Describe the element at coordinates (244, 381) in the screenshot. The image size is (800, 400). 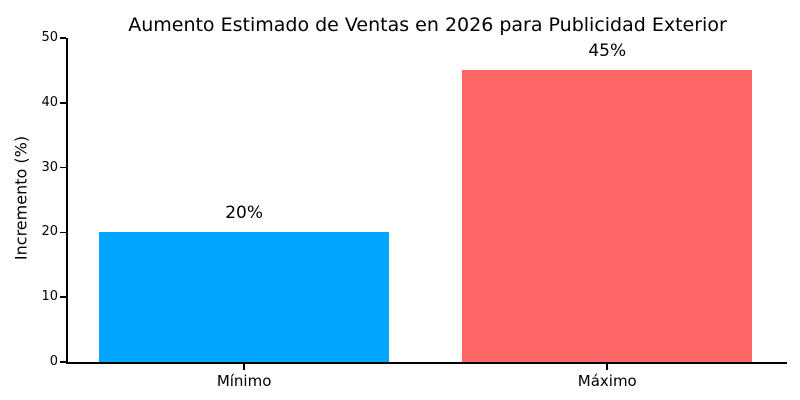
I see `x-tick-label: Mínimo` at that location.